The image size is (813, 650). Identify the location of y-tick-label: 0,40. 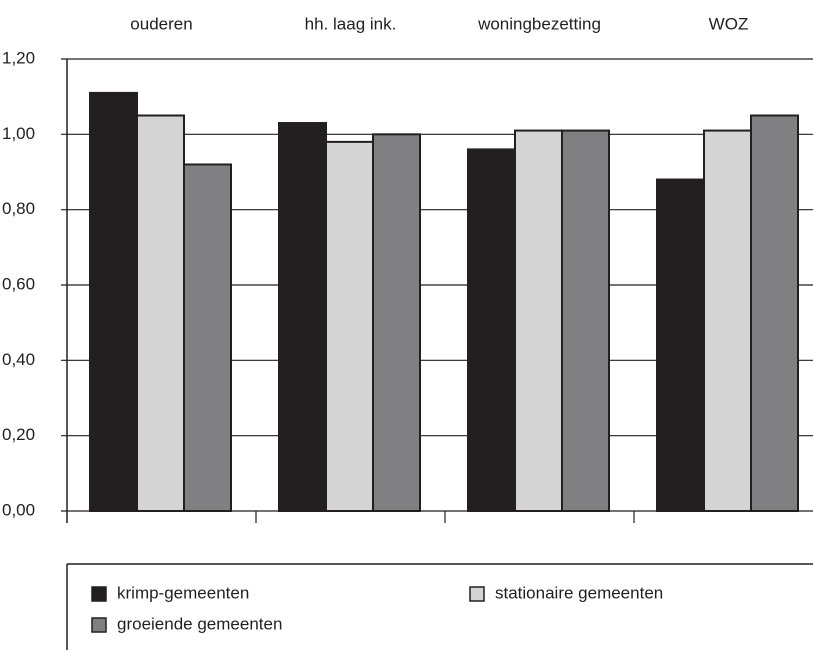
(18, 359).